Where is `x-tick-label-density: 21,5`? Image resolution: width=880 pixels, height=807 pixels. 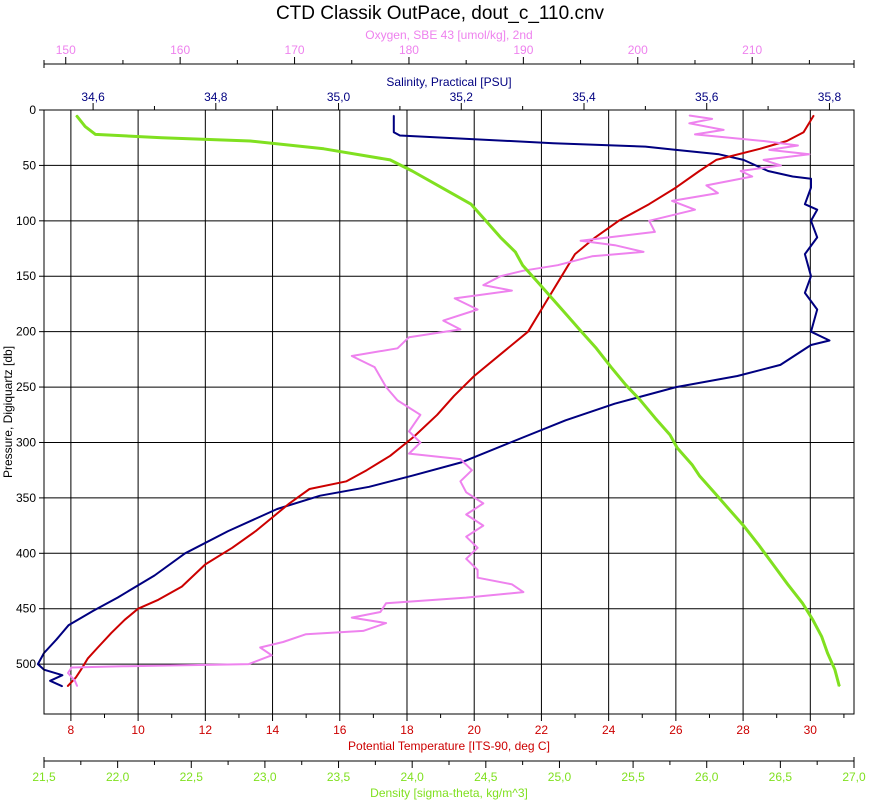 x-tick-label-density: 21,5 is located at coordinates (44, 777).